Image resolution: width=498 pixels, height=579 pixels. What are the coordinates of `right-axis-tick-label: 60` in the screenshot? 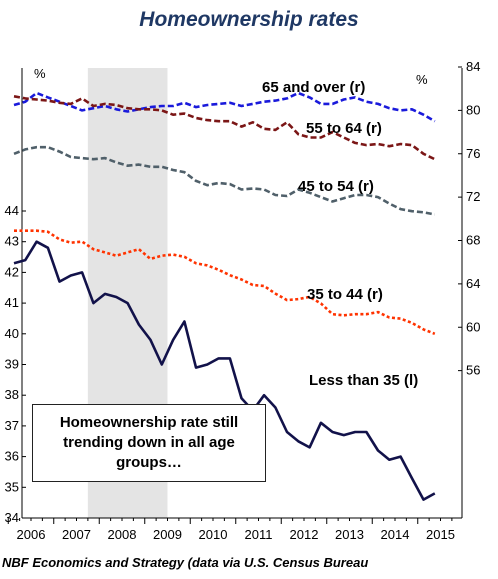 It's located at (473, 326).